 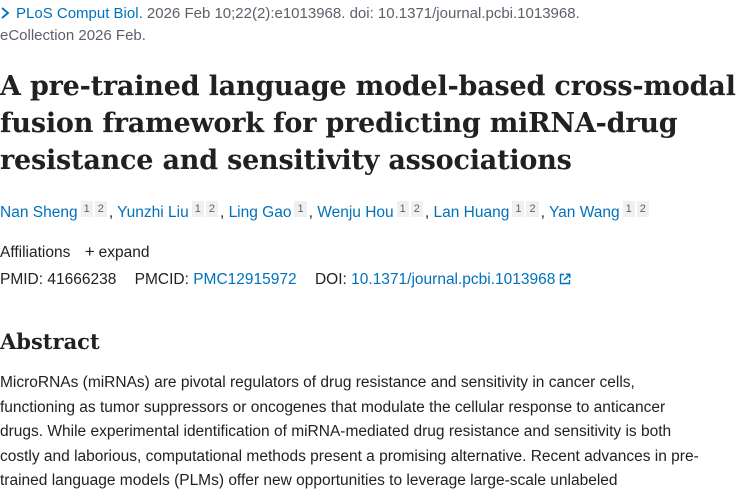 I want to click on author-link: Yunzhi Liu, so click(x=153, y=212).